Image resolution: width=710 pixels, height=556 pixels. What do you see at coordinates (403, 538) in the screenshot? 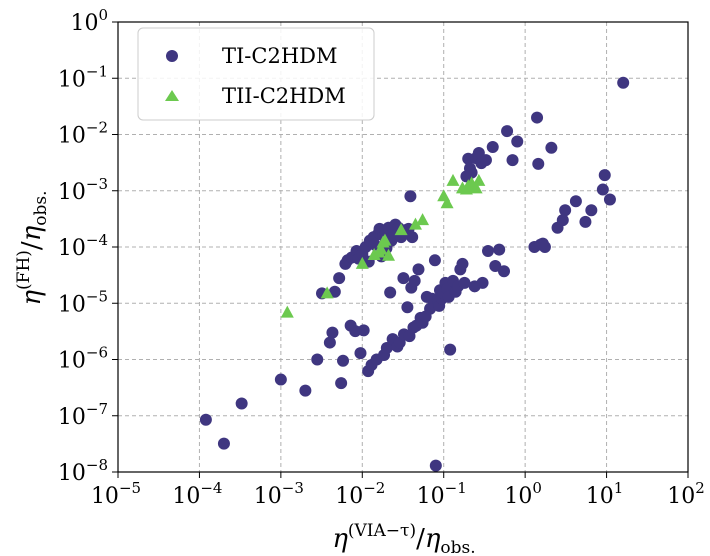
I see `x-axis-label: η(VIA−τ)/ηobs.` at bounding box center [403, 538].